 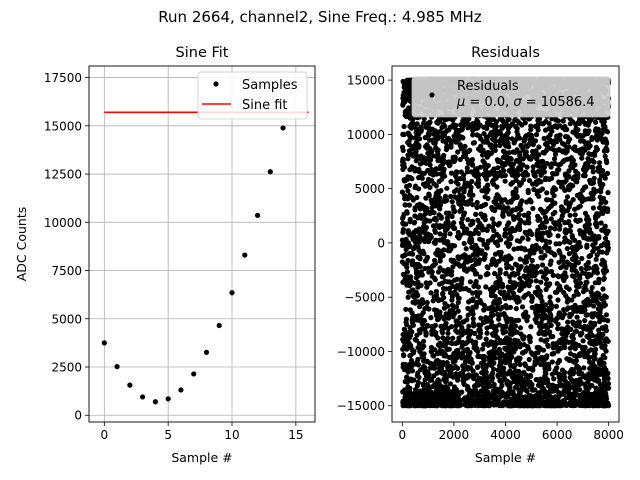 What do you see at coordinates (265, 105) in the screenshot?
I see `legend-label-sine-fit: Sine fit` at bounding box center [265, 105].